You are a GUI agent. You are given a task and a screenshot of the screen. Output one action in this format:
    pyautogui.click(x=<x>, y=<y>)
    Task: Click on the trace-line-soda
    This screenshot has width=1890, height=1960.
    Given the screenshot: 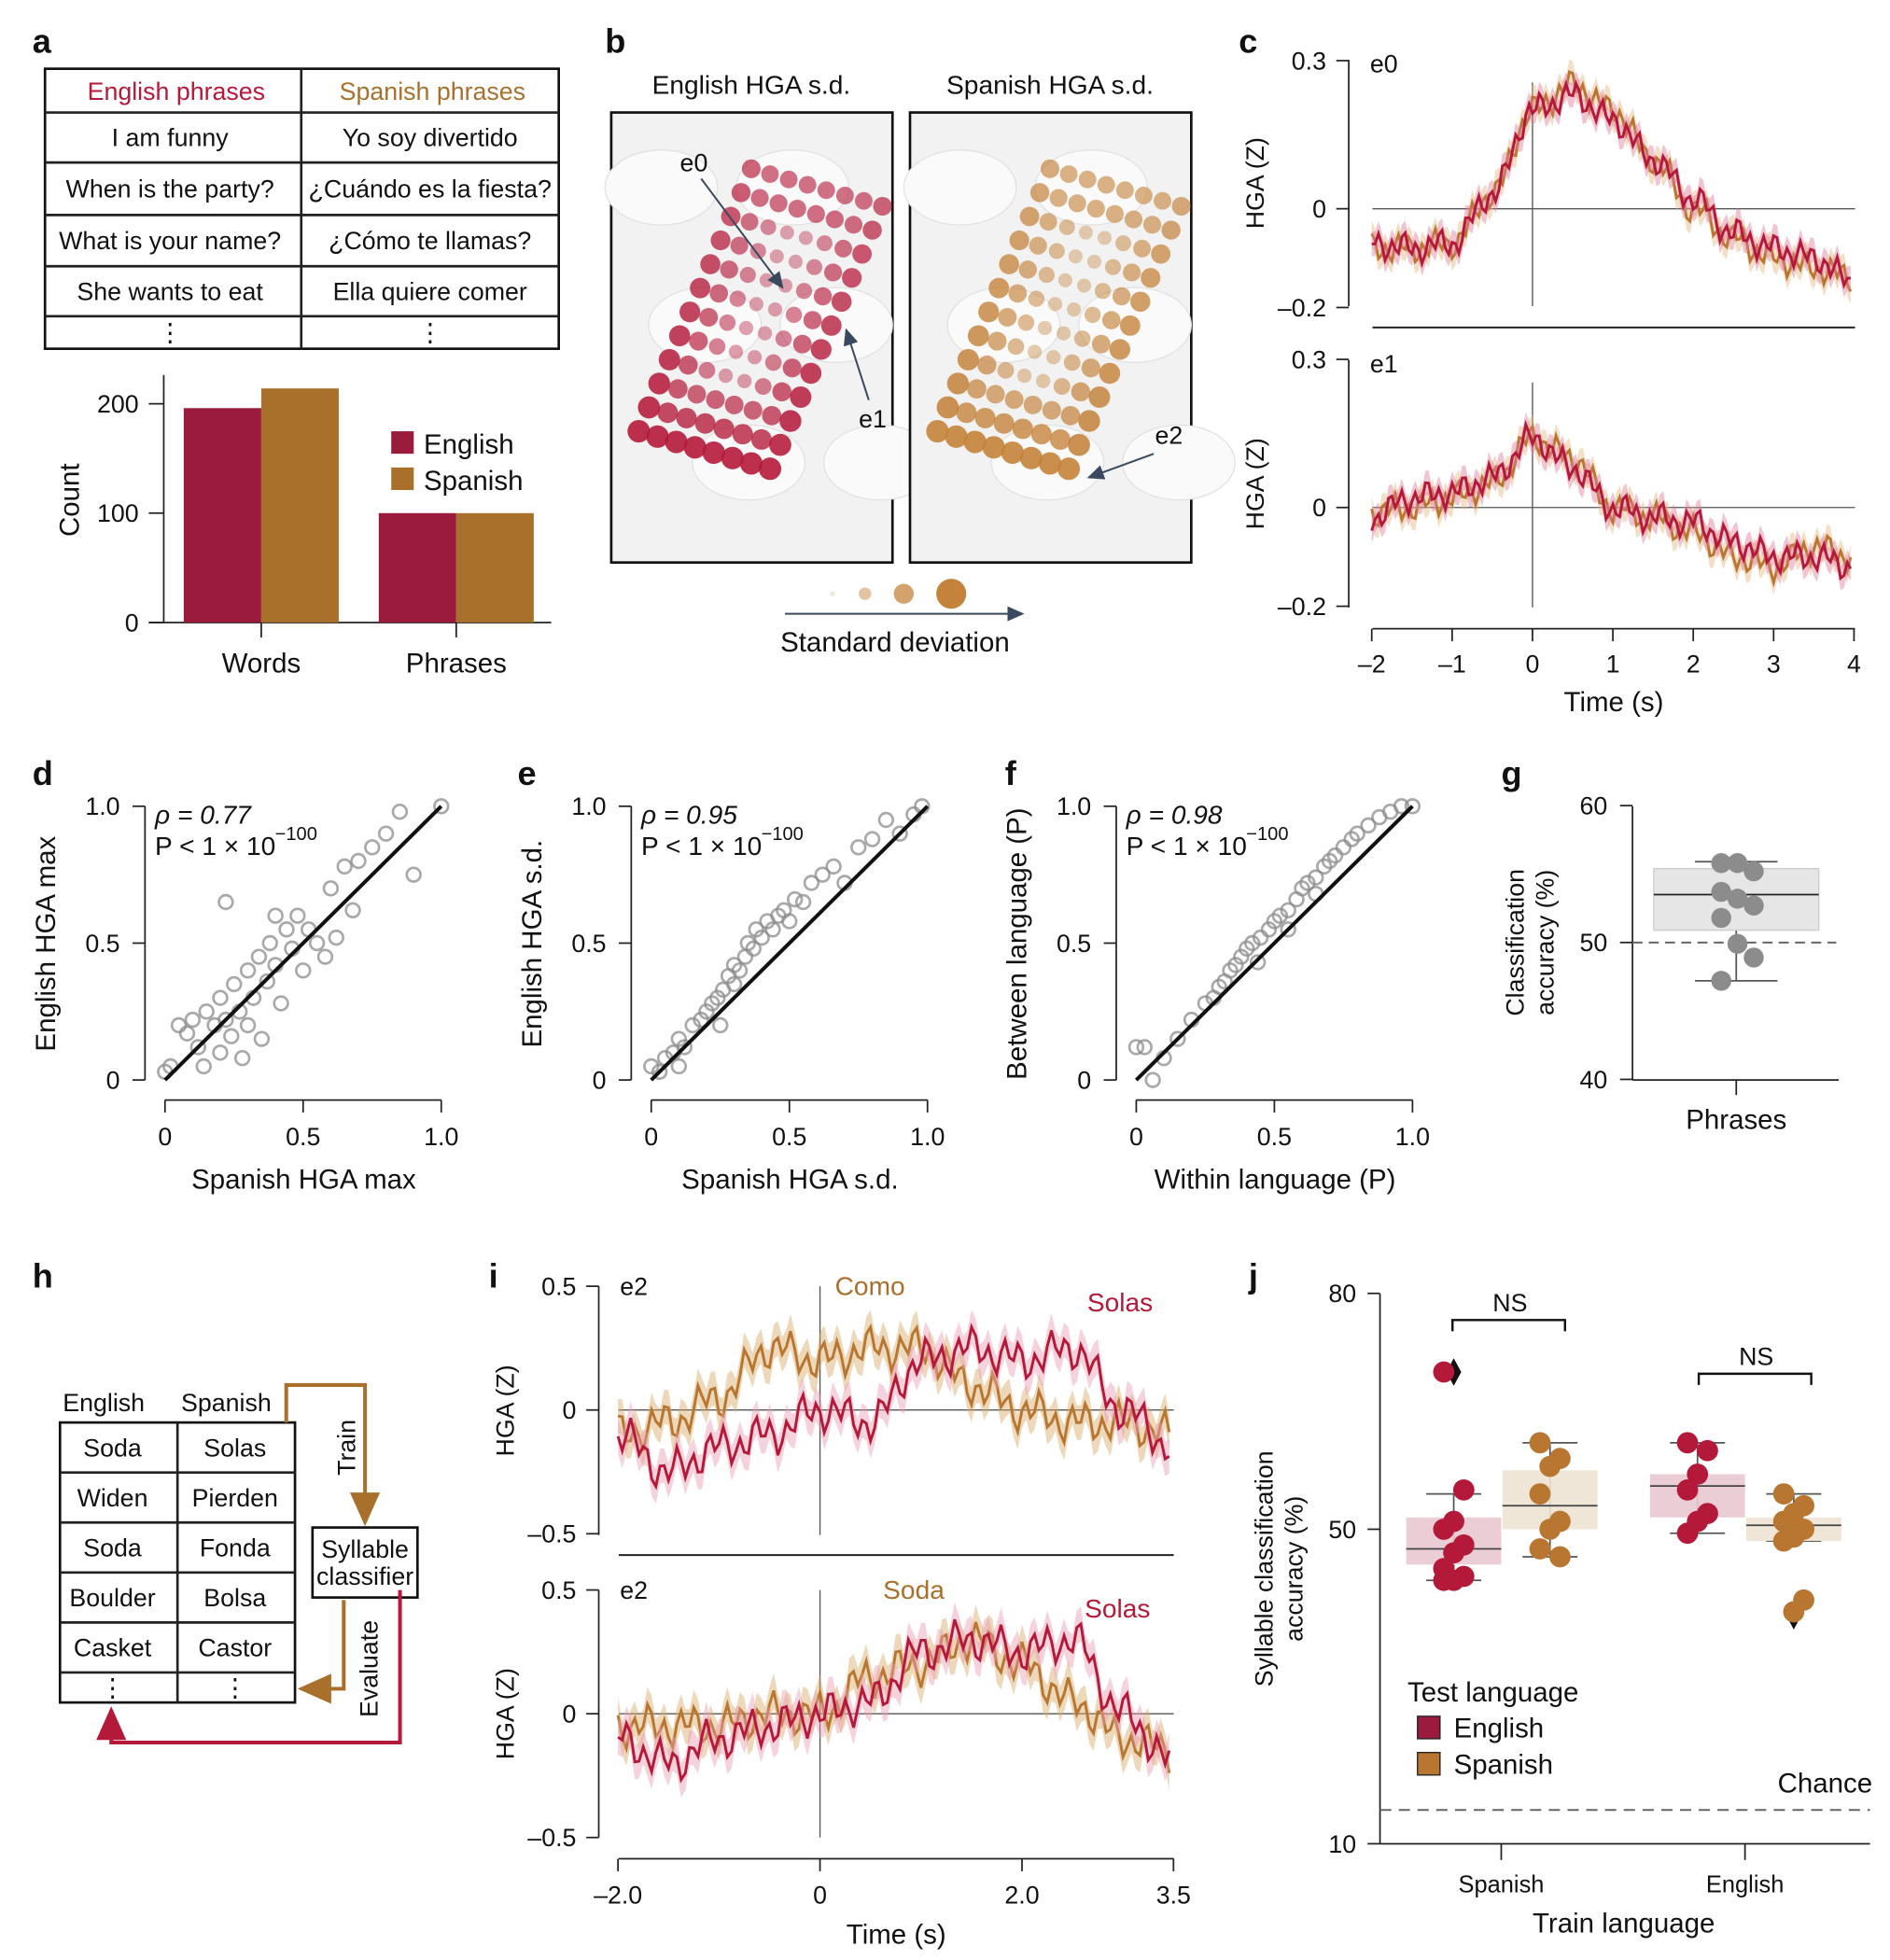 What is the action you would take?
    pyautogui.click(x=893, y=1697)
    